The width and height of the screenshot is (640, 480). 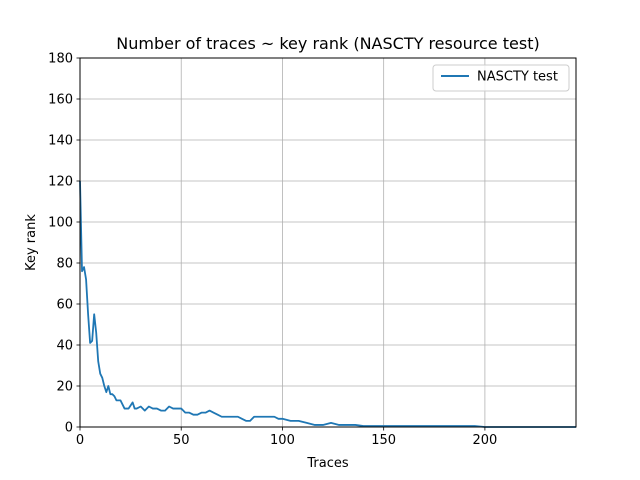 What do you see at coordinates (60, 59) in the screenshot?
I see `y-tick-label: 180` at bounding box center [60, 59].